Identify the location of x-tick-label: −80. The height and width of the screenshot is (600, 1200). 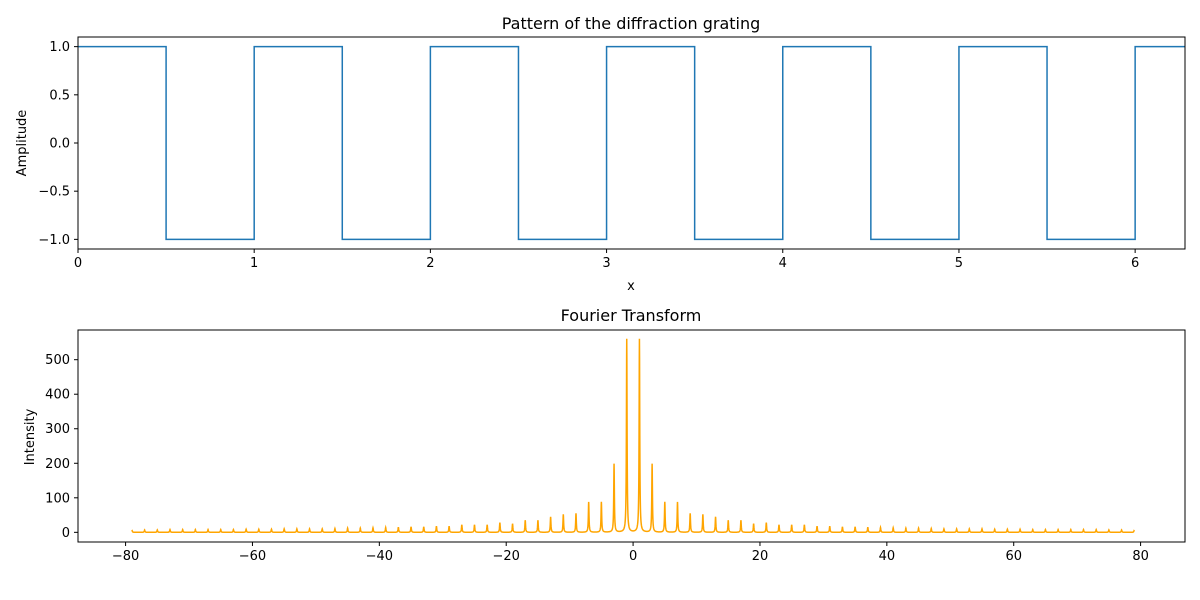
(125, 556).